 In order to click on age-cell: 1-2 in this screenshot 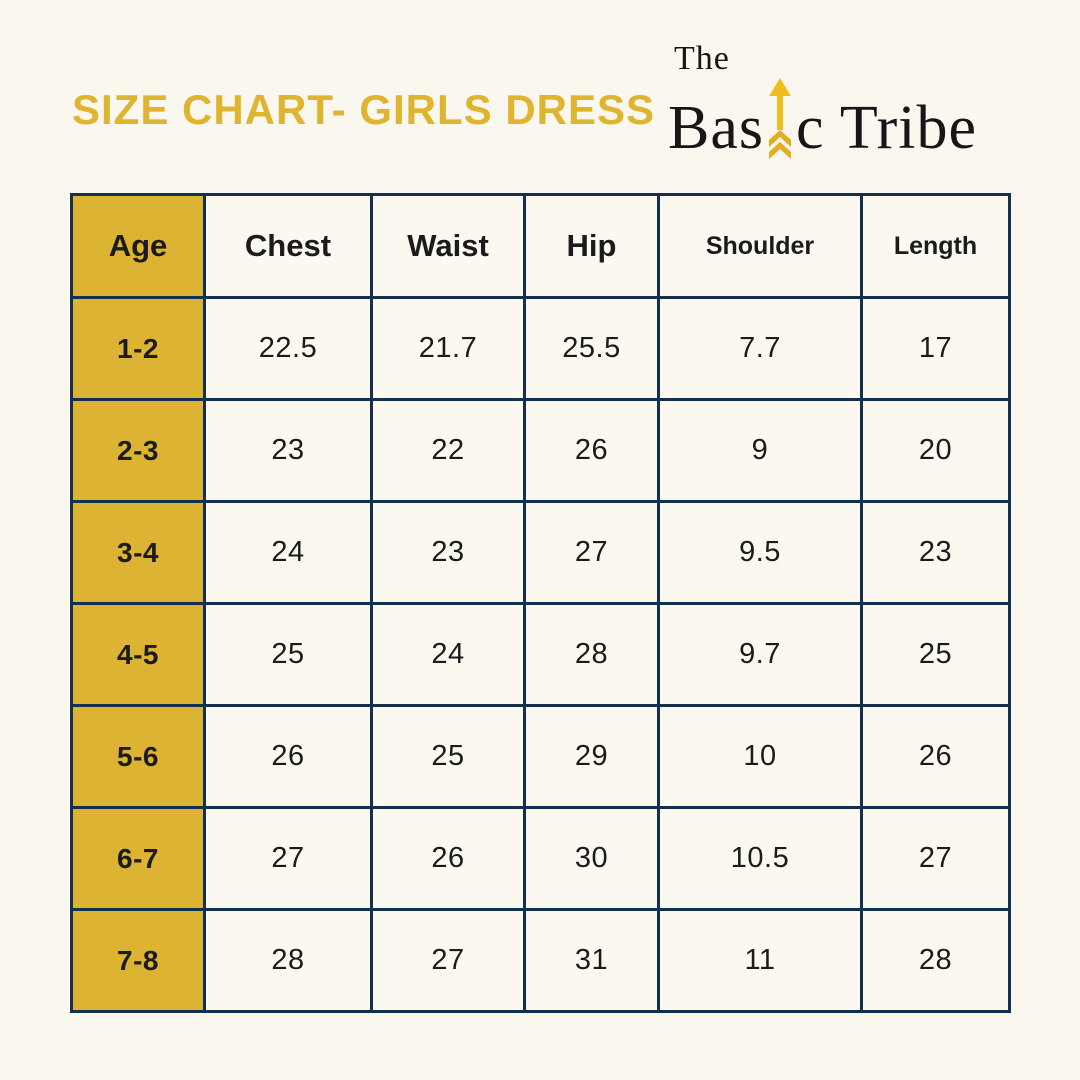, I will do `click(138, 348)`.